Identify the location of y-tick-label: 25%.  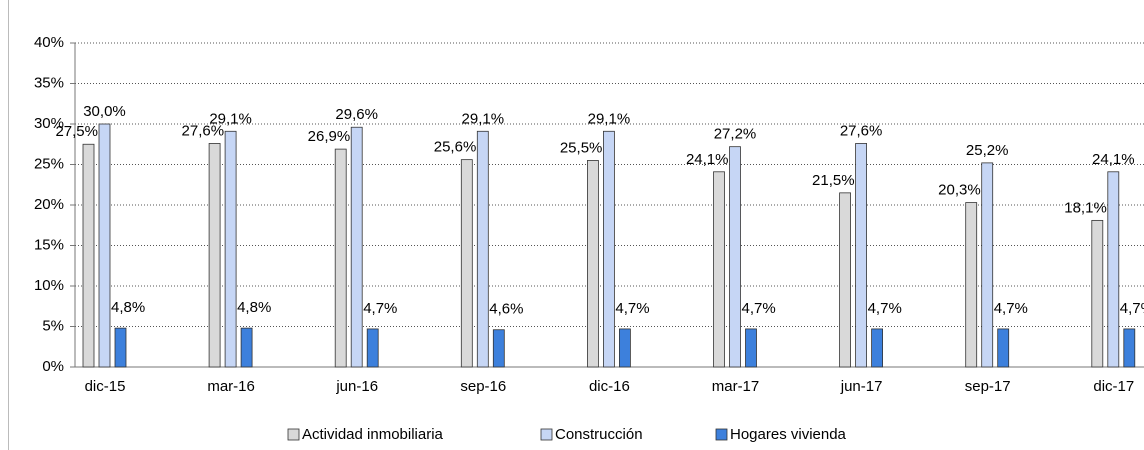
(49, 163).